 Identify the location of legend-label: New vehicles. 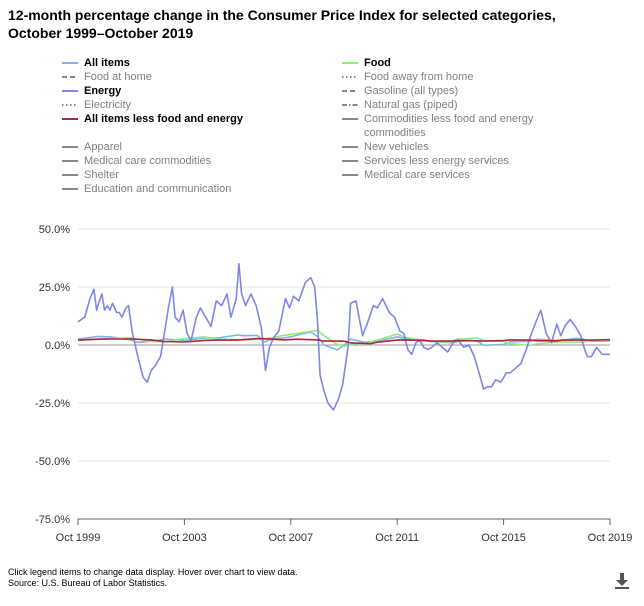
(396, 147).